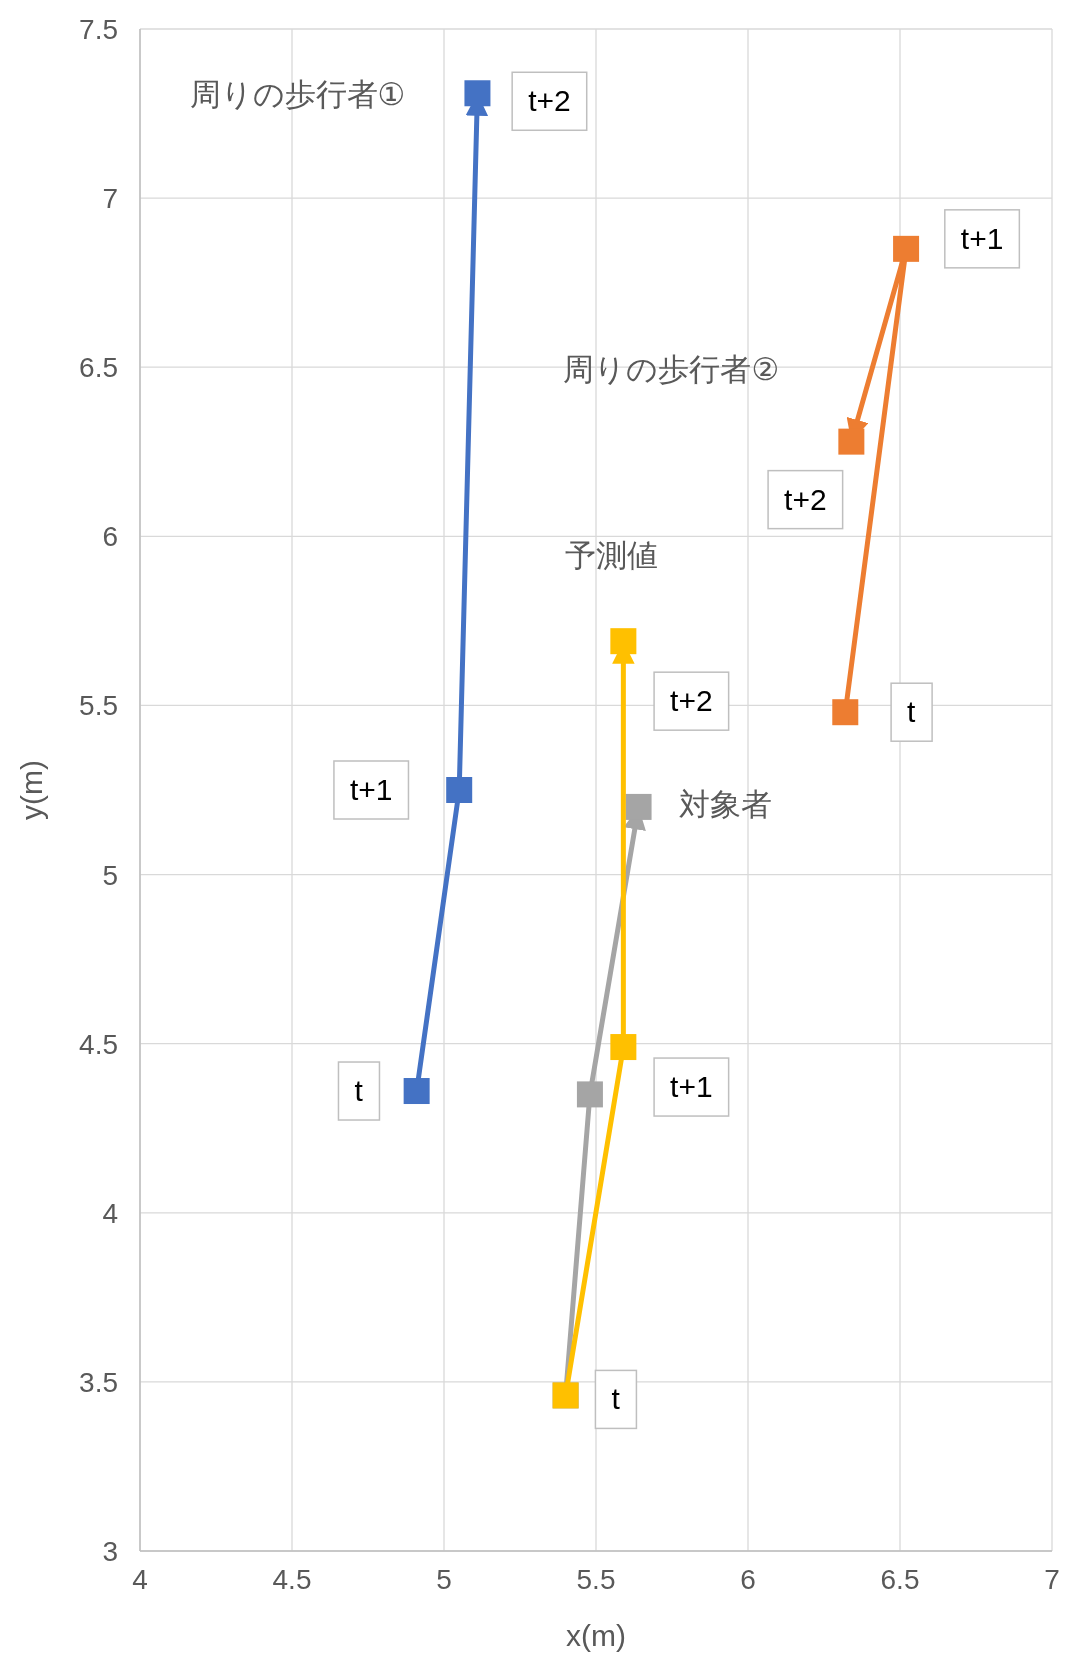 The width and height of the screenshot is (1067, 1675). I want to click on series-label: 周りの歩行者①, so click(297, 95).